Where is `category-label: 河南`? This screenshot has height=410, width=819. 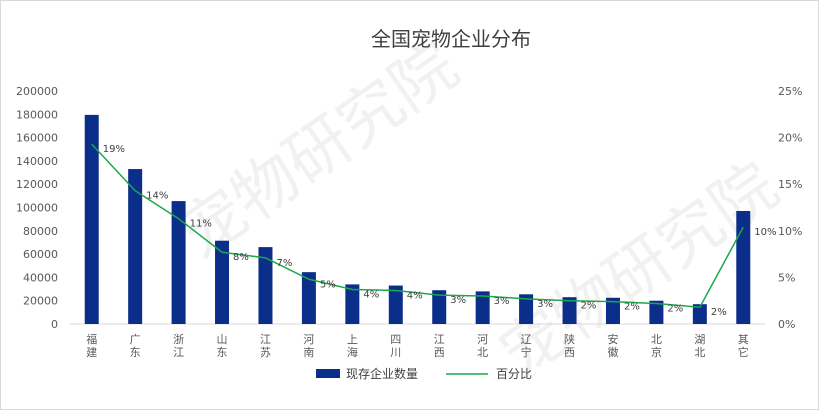
category-label: 河南 is located at coordinates (308, 346).